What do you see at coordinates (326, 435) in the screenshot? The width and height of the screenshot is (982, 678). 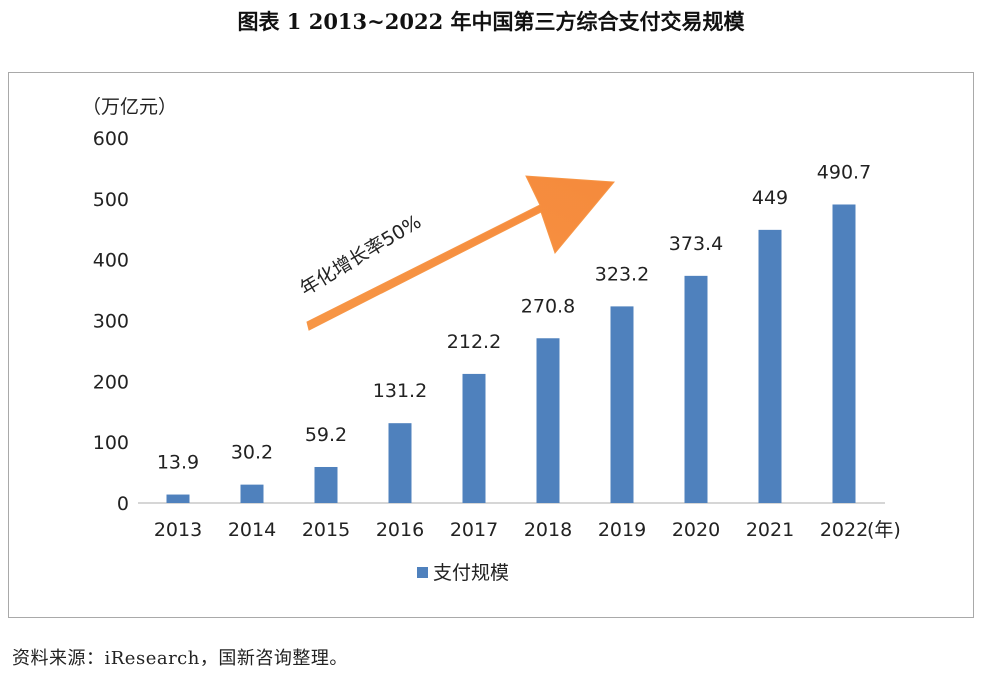 I see `data-label: 59.2` at bounding box center [326, 435].